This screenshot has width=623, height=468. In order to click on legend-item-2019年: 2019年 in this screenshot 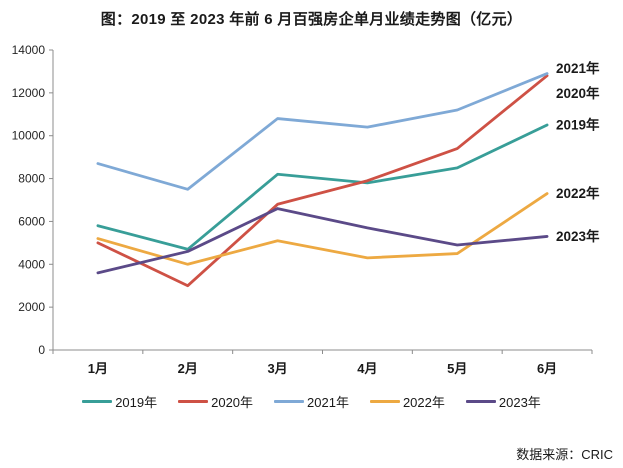, I will do `click(119, 401)`.